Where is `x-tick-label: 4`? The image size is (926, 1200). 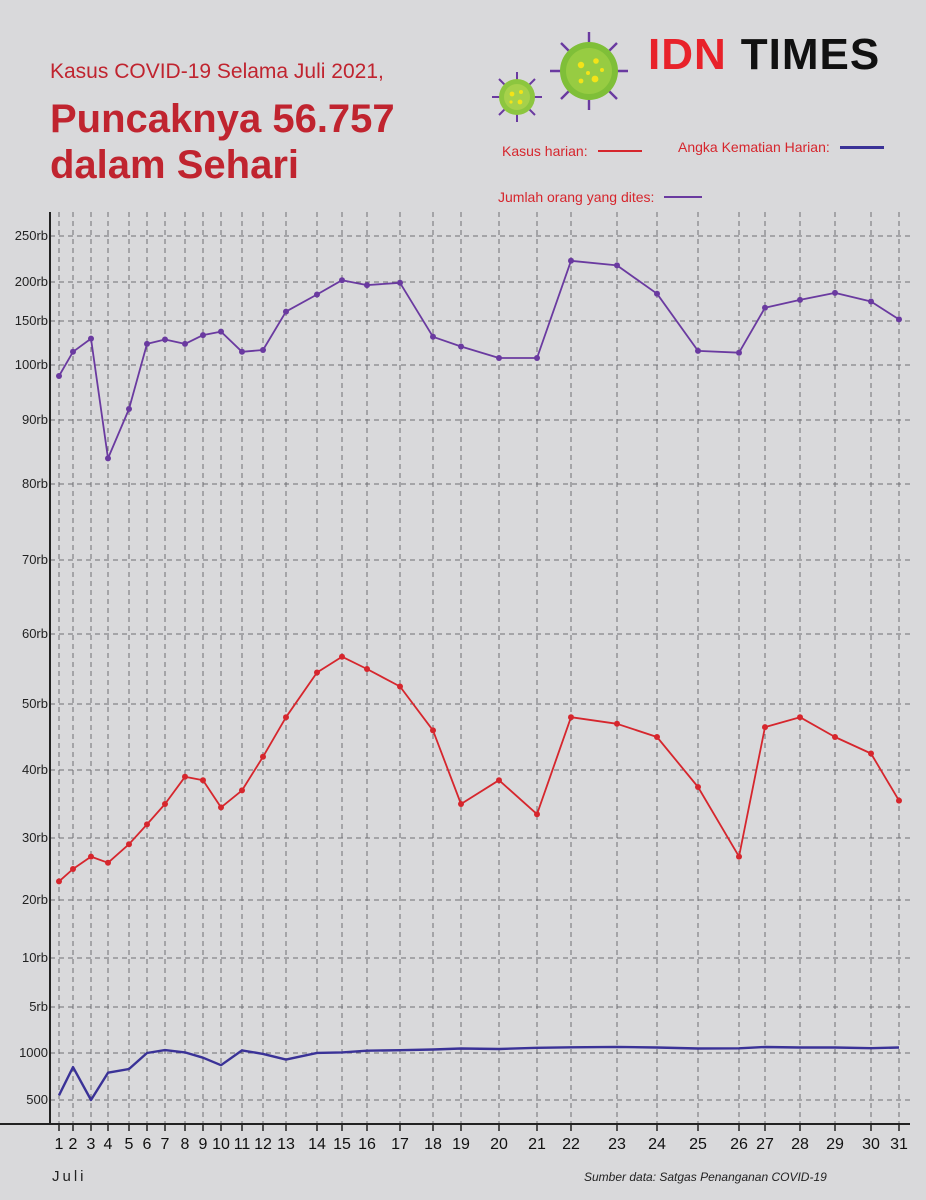 x-tick-label: 4 is located at coordinates (108, 1144).